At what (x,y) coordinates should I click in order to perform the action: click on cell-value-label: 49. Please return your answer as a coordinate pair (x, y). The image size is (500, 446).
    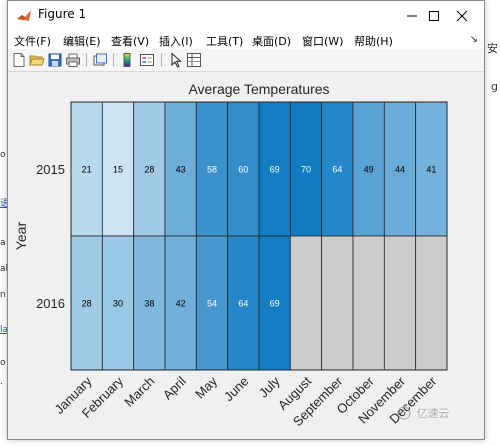
    Looking at the image, I should click on (369, 170).